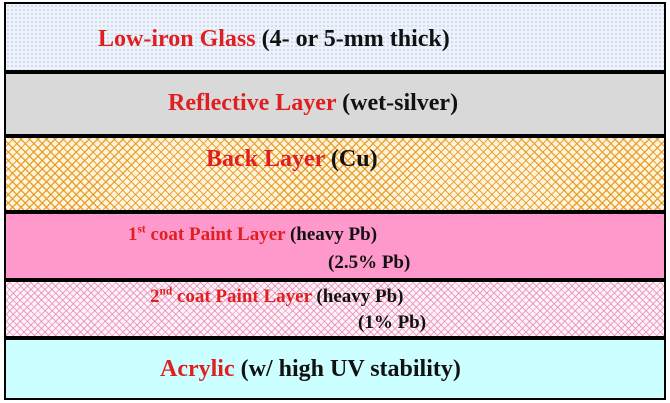 The width and height of the screenshot is (670, 403). Describe the element at coordinates (350, 369) in the screenshot. I see `layer-detail: (w/ high UV stability)` at that location.